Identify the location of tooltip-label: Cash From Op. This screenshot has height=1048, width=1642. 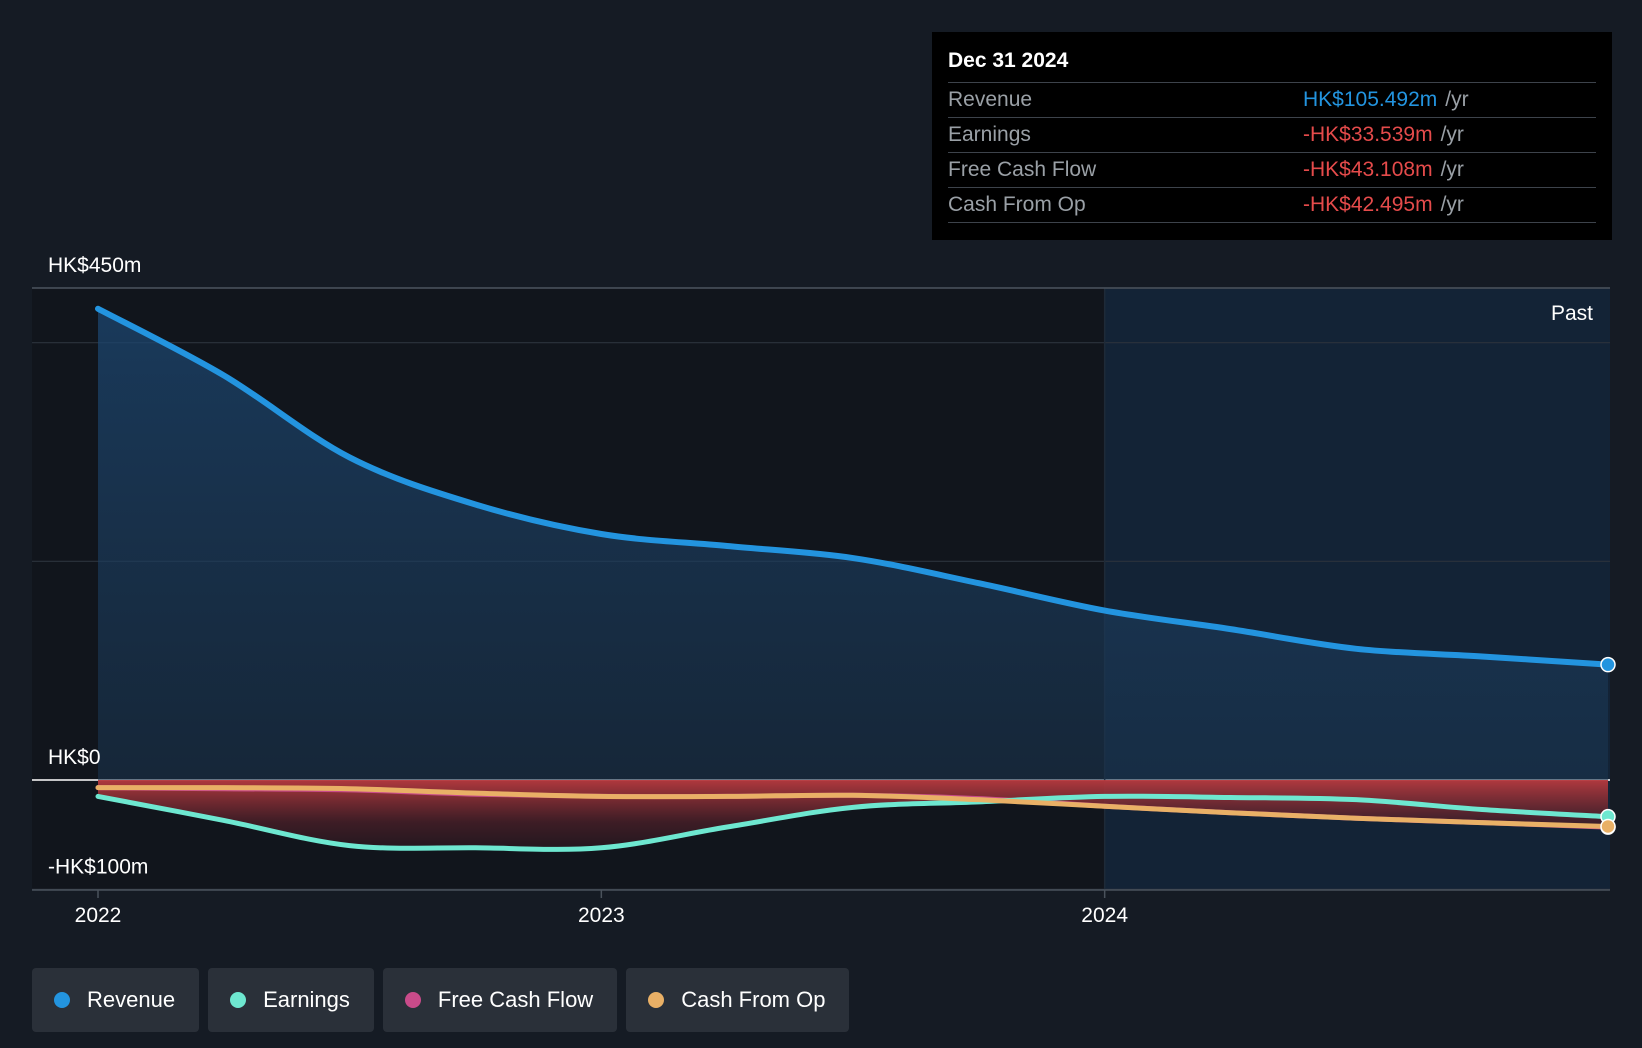
(1017, 204).